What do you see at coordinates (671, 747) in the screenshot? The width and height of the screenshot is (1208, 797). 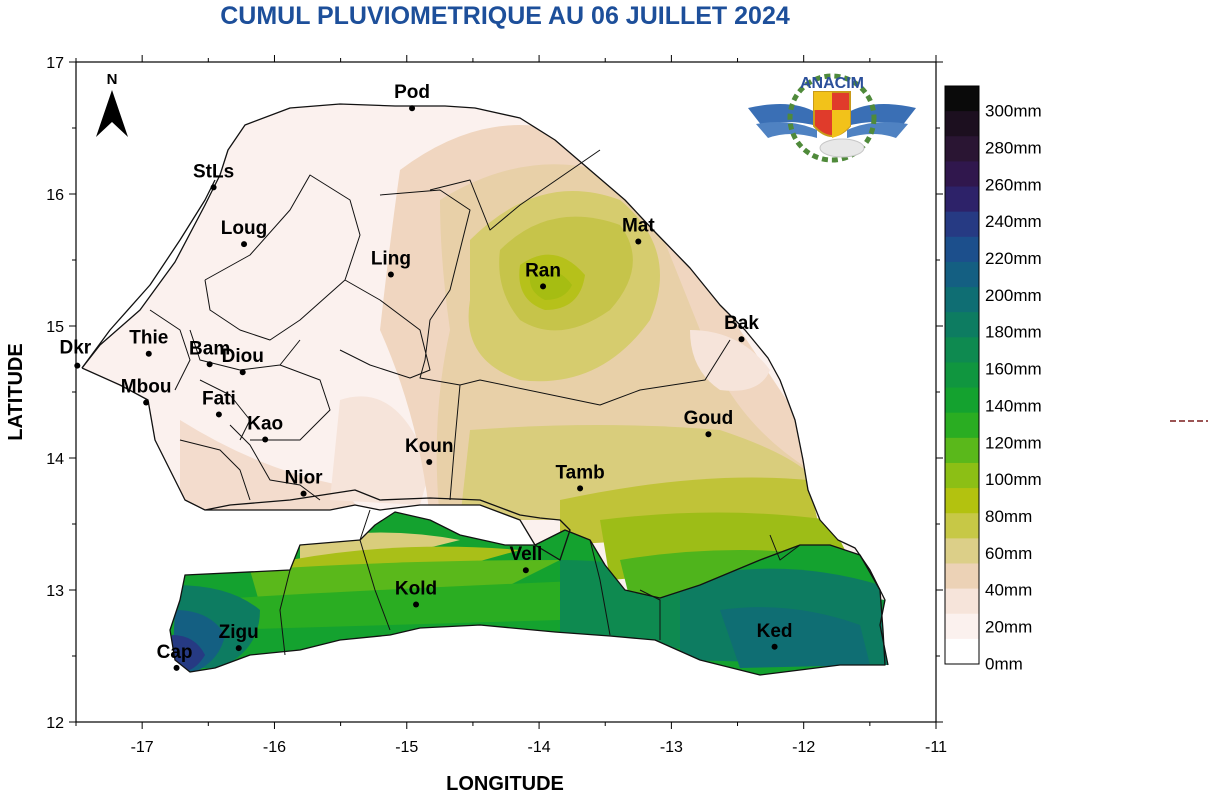 I see `x-tick-label: -13` at bounding box center [671, 747].